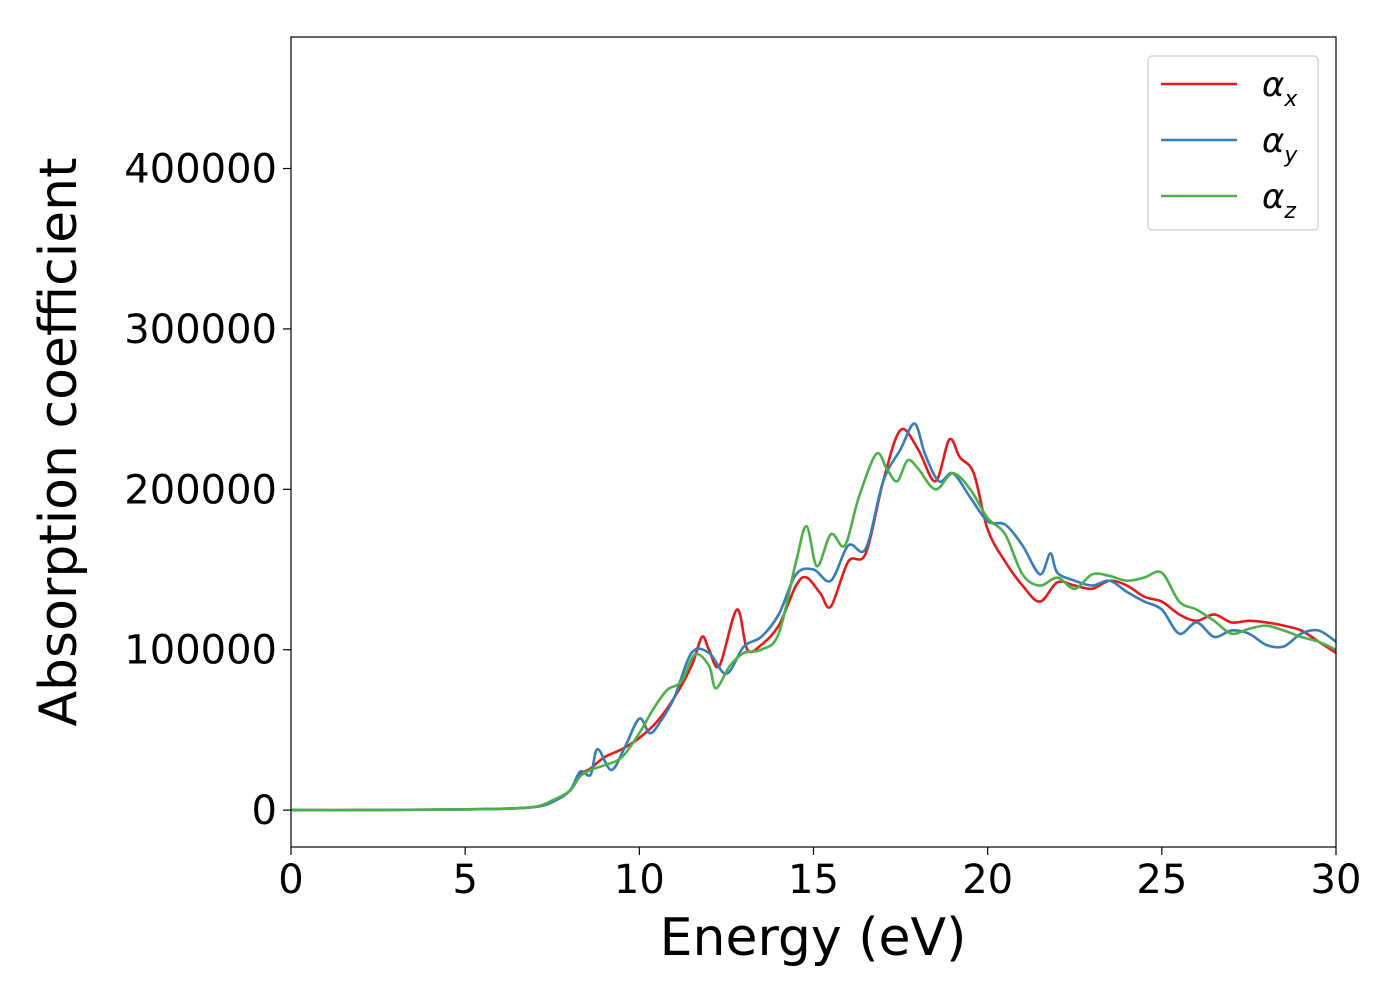 The width and height of the screenshot is (1400, 1000). I want to click on legend-label-y: αy, so click(1280, 144).